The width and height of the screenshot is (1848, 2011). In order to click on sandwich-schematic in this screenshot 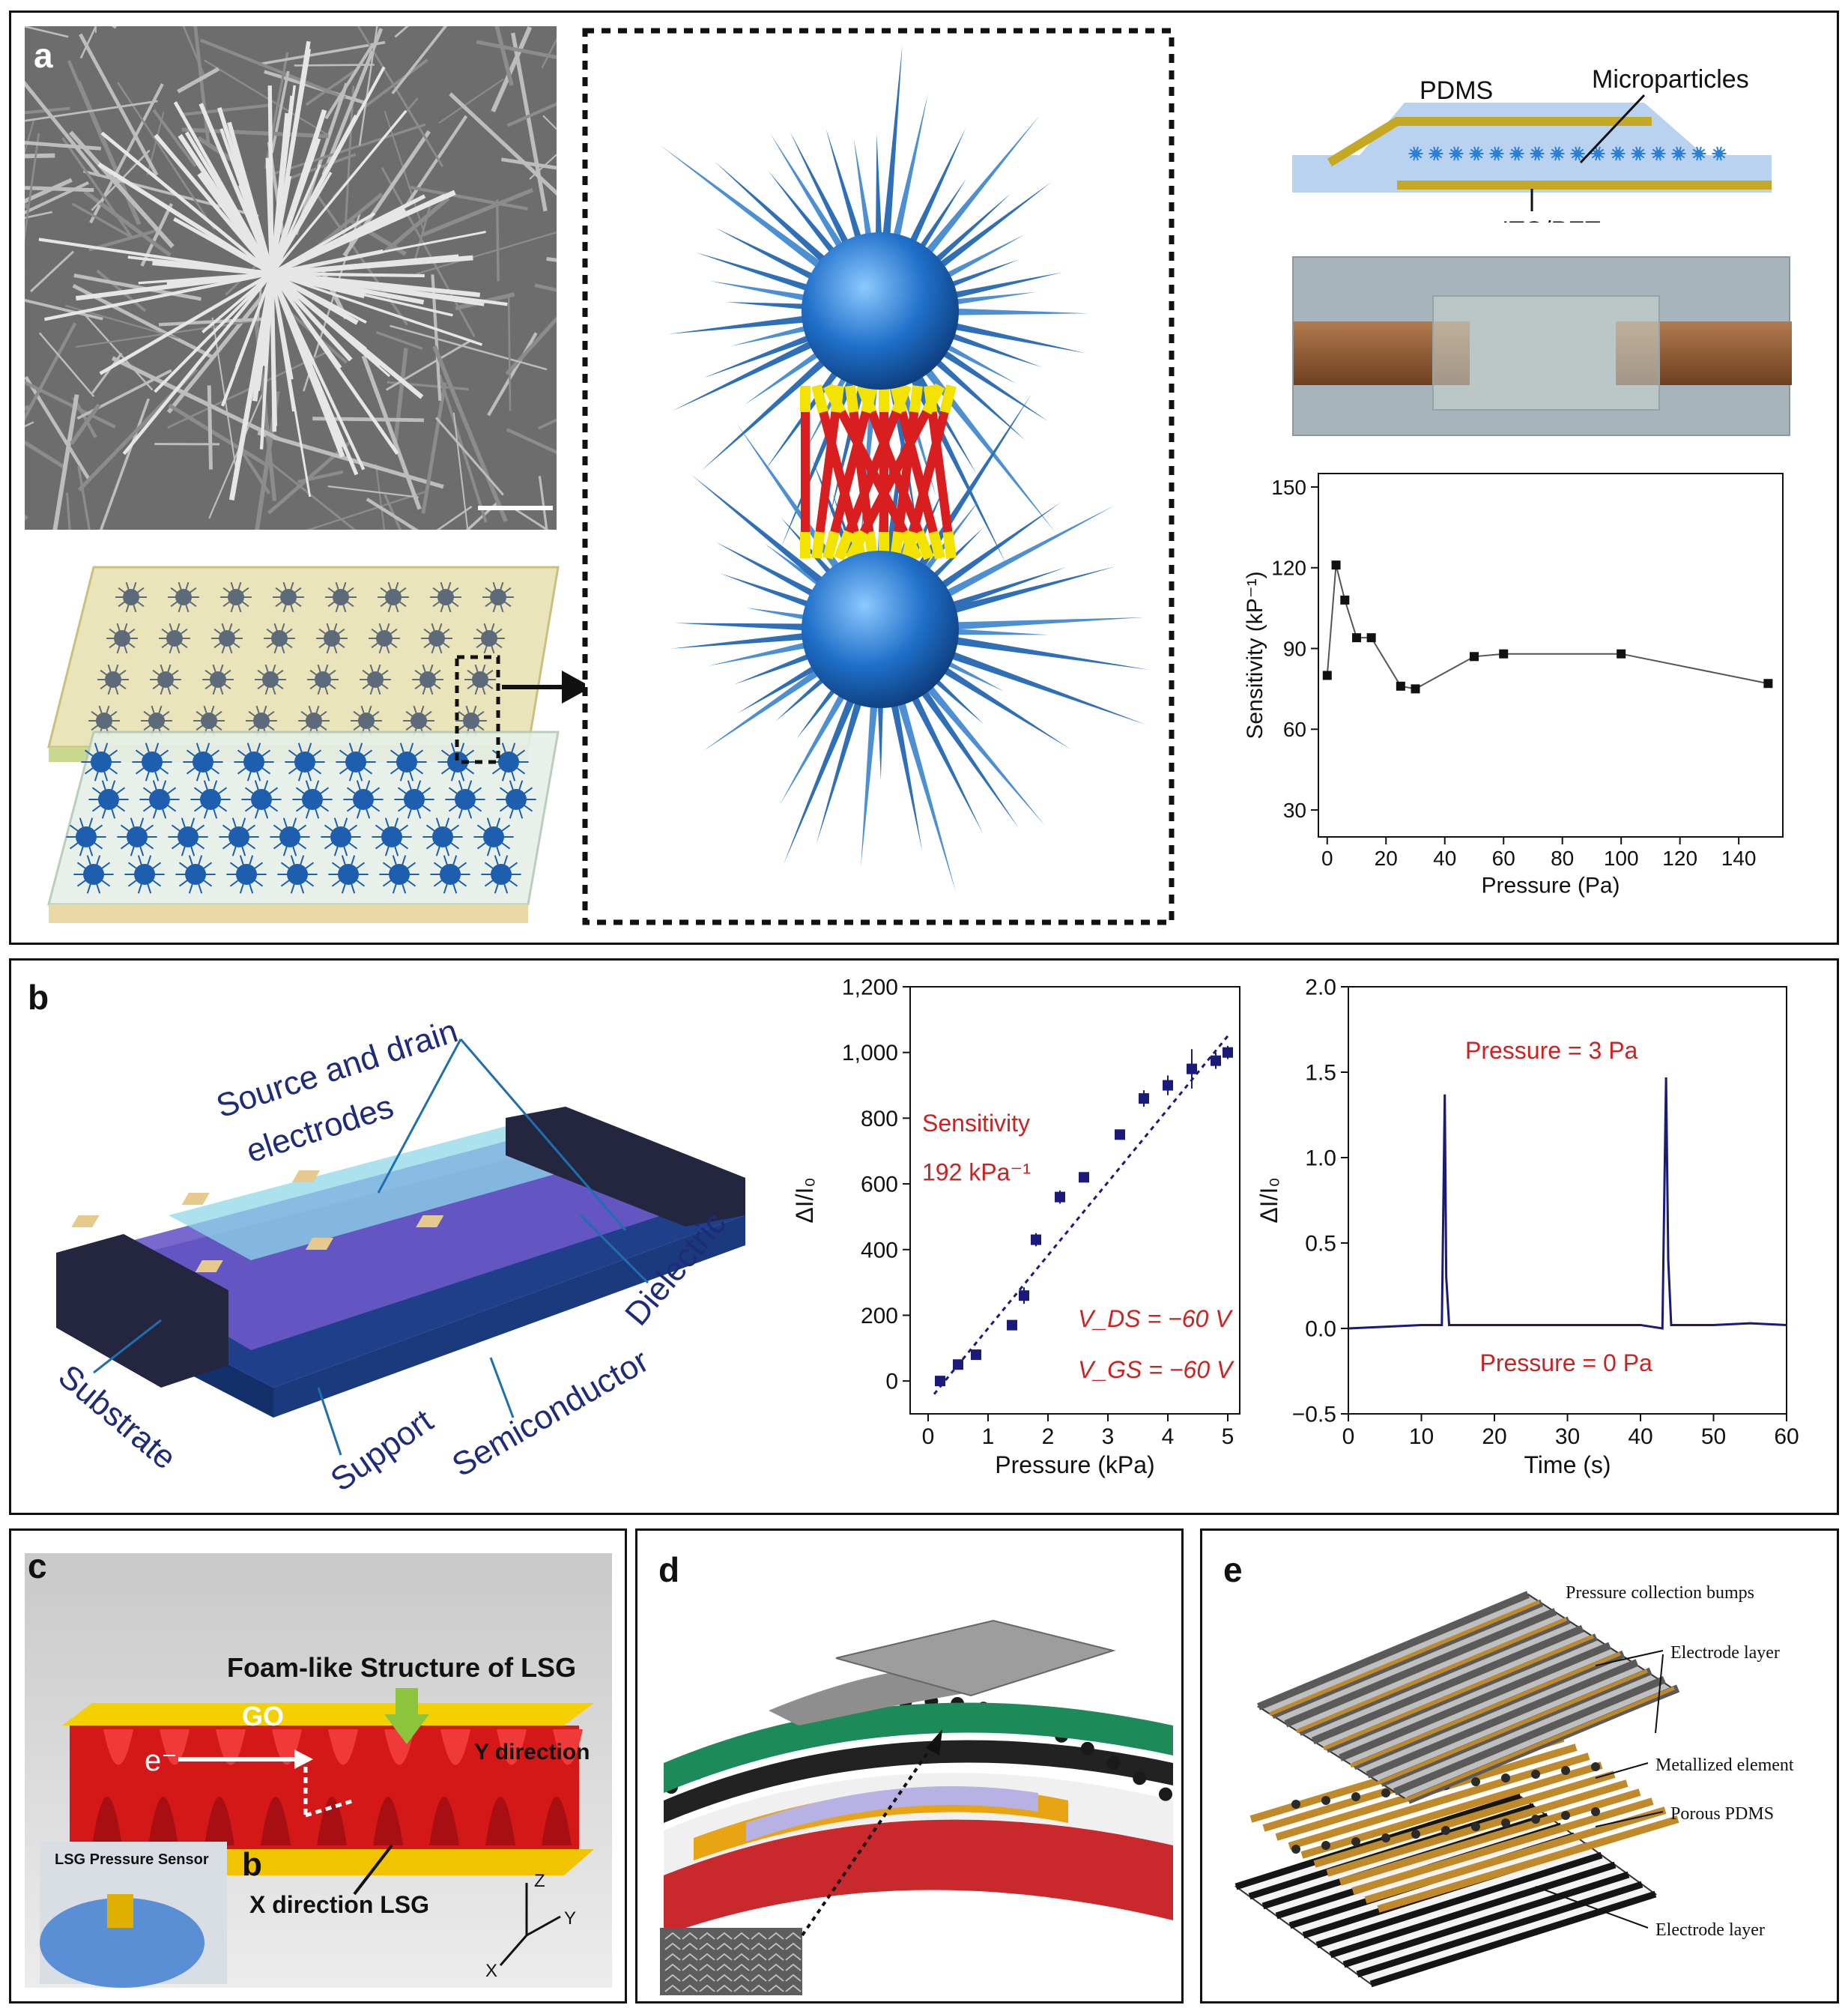, I will do `click(317, 744)`.